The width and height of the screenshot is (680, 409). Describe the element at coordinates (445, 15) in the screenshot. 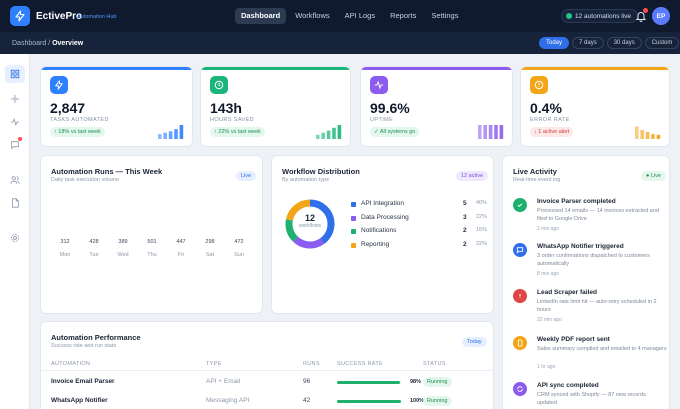

I see `nav-settings: Settings` at that location.